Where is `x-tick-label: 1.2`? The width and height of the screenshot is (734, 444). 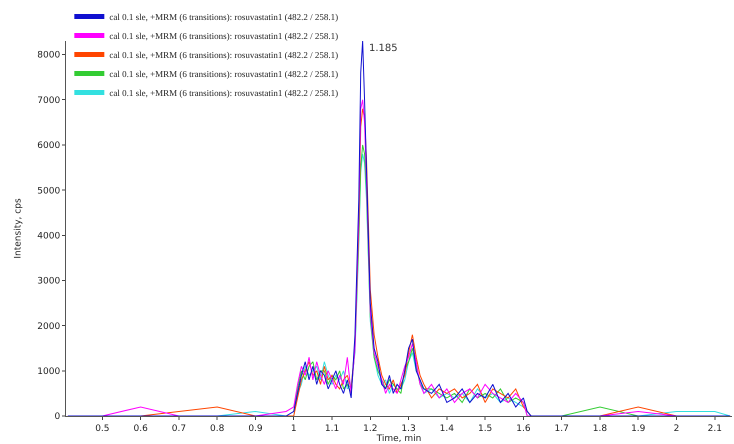
x-tick-label: 1.2 is located at coordinates (370, 429).